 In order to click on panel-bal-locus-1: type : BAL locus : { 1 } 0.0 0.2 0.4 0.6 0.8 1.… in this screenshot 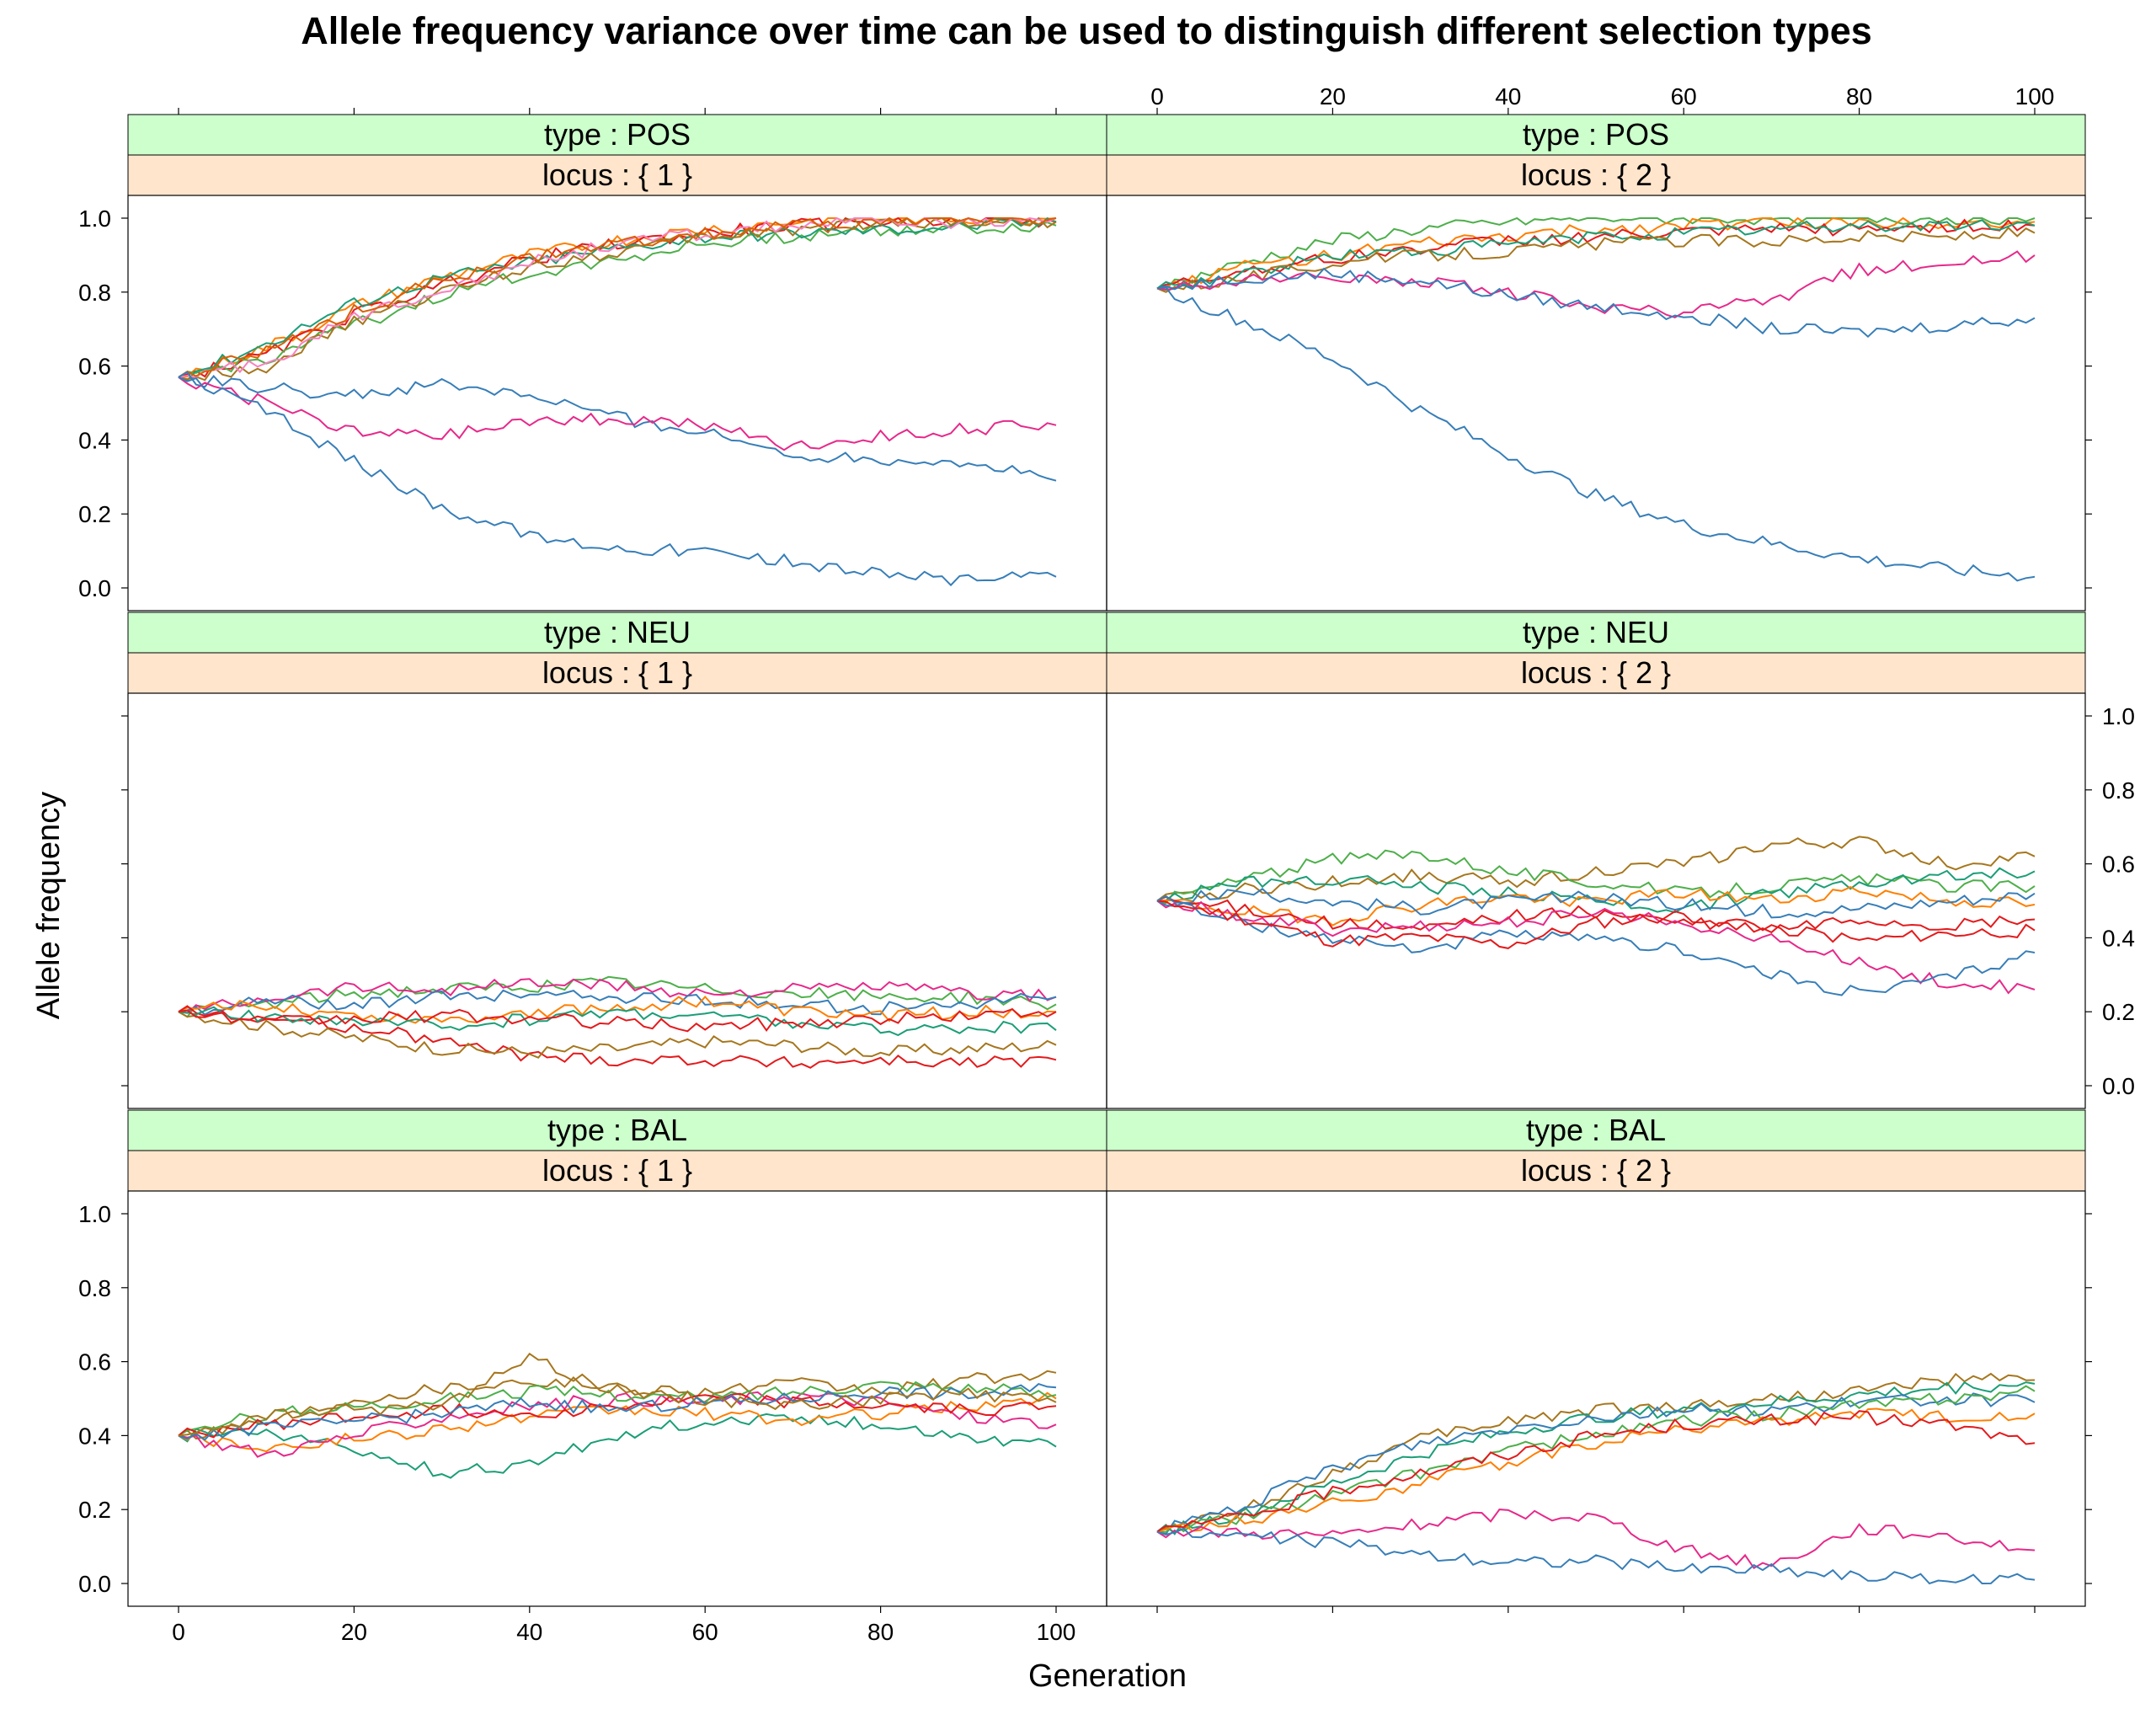, I will do `click(592, 1377)`.